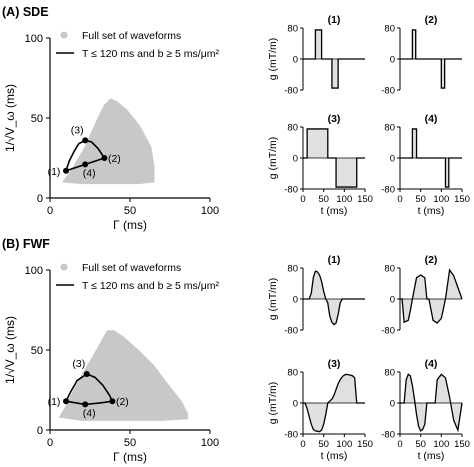 The image size is (474, 467). I want to click on panel-heading-A: (A) SDE, so click(25, 12).